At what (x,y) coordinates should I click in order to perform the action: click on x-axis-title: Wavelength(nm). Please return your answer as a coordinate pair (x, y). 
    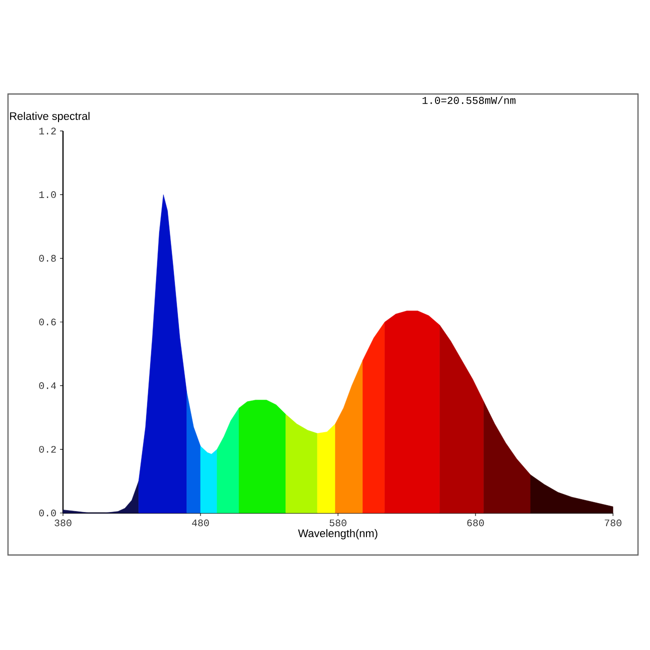
    Looking at the image, I should click on (338, 534).